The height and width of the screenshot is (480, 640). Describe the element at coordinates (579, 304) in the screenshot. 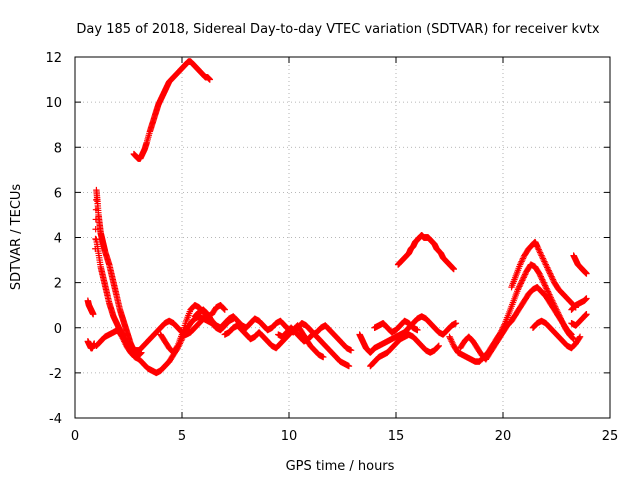

I see `series-arc-u` at that location.